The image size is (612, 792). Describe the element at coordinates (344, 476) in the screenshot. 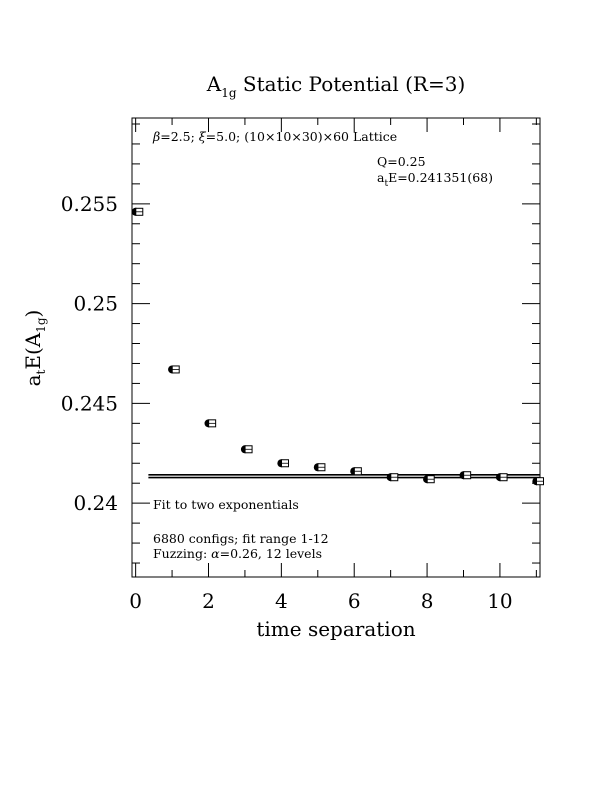

I see `fit-band` at that location.